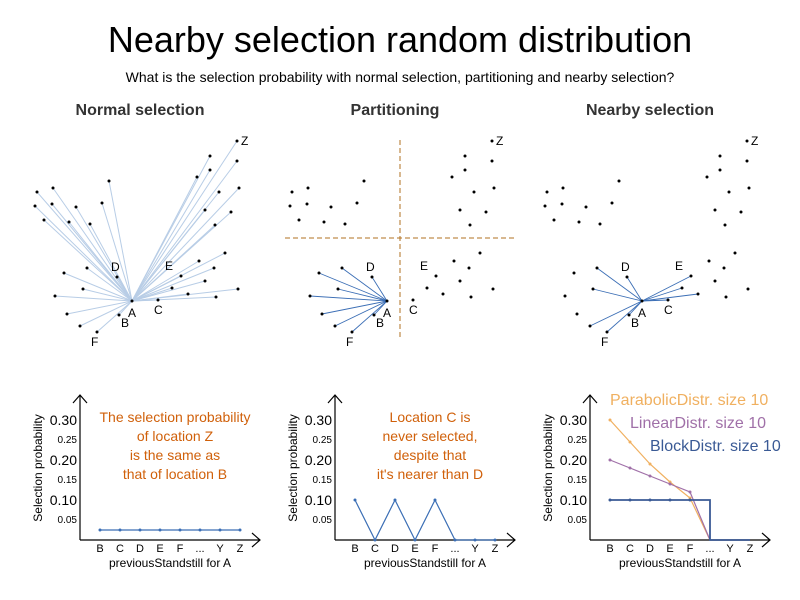 The width and height of the screenshot is (800, 600). What do you see at coordinates (63, 420) in the screenshot?
I see `y-tick-label: 0.30` at bounding box center [63, 420].